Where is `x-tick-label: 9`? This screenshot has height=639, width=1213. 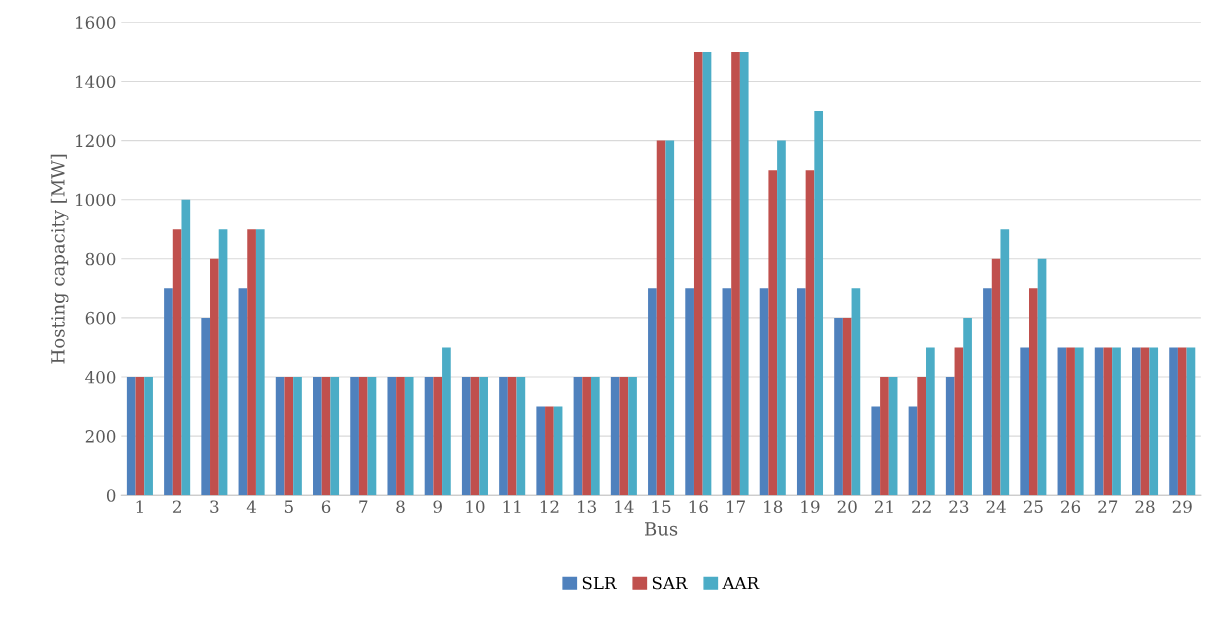
x-tick-label: 9 is located at coordinates (437, 506).